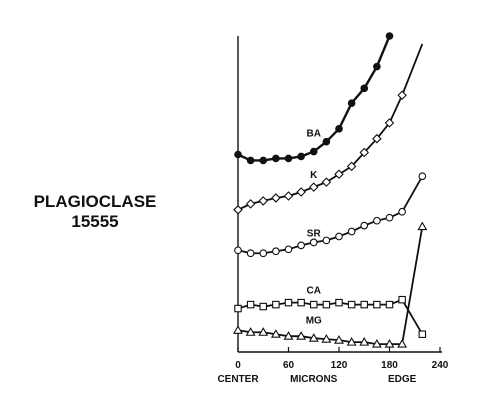 The width and height of the screenshot is (481, 406). I want to click on series-mg, so click(330, 284).